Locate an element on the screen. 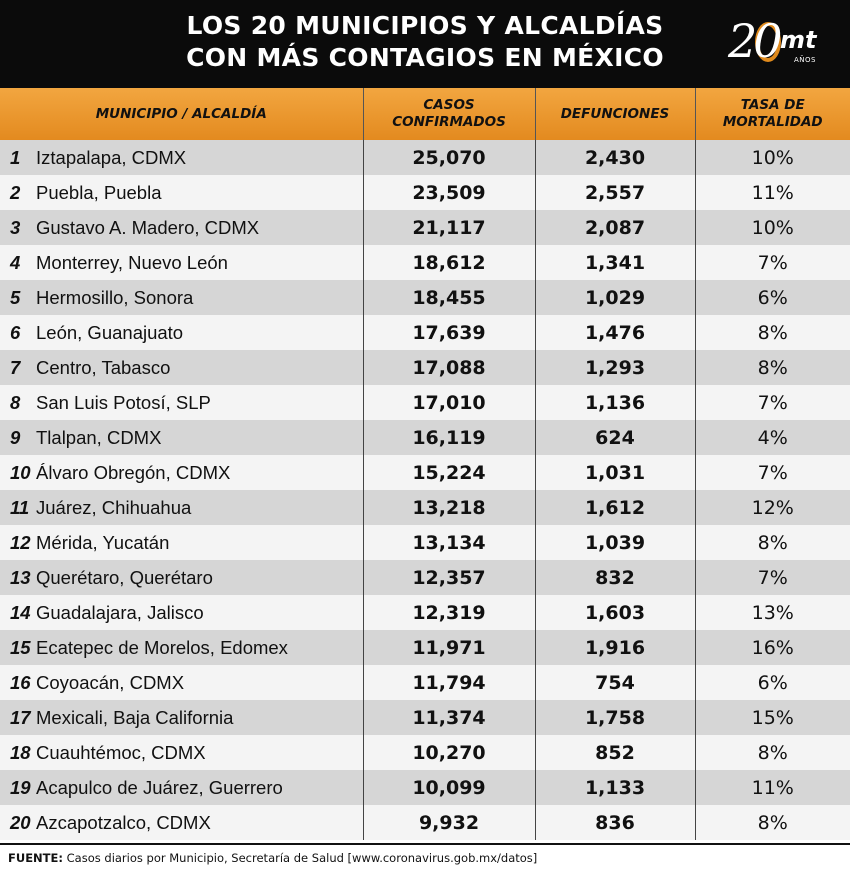 Image resolution: width=850 pixels, height=870 pixels. cell-tasa-value: 13% is located at coordinates (772, 612).